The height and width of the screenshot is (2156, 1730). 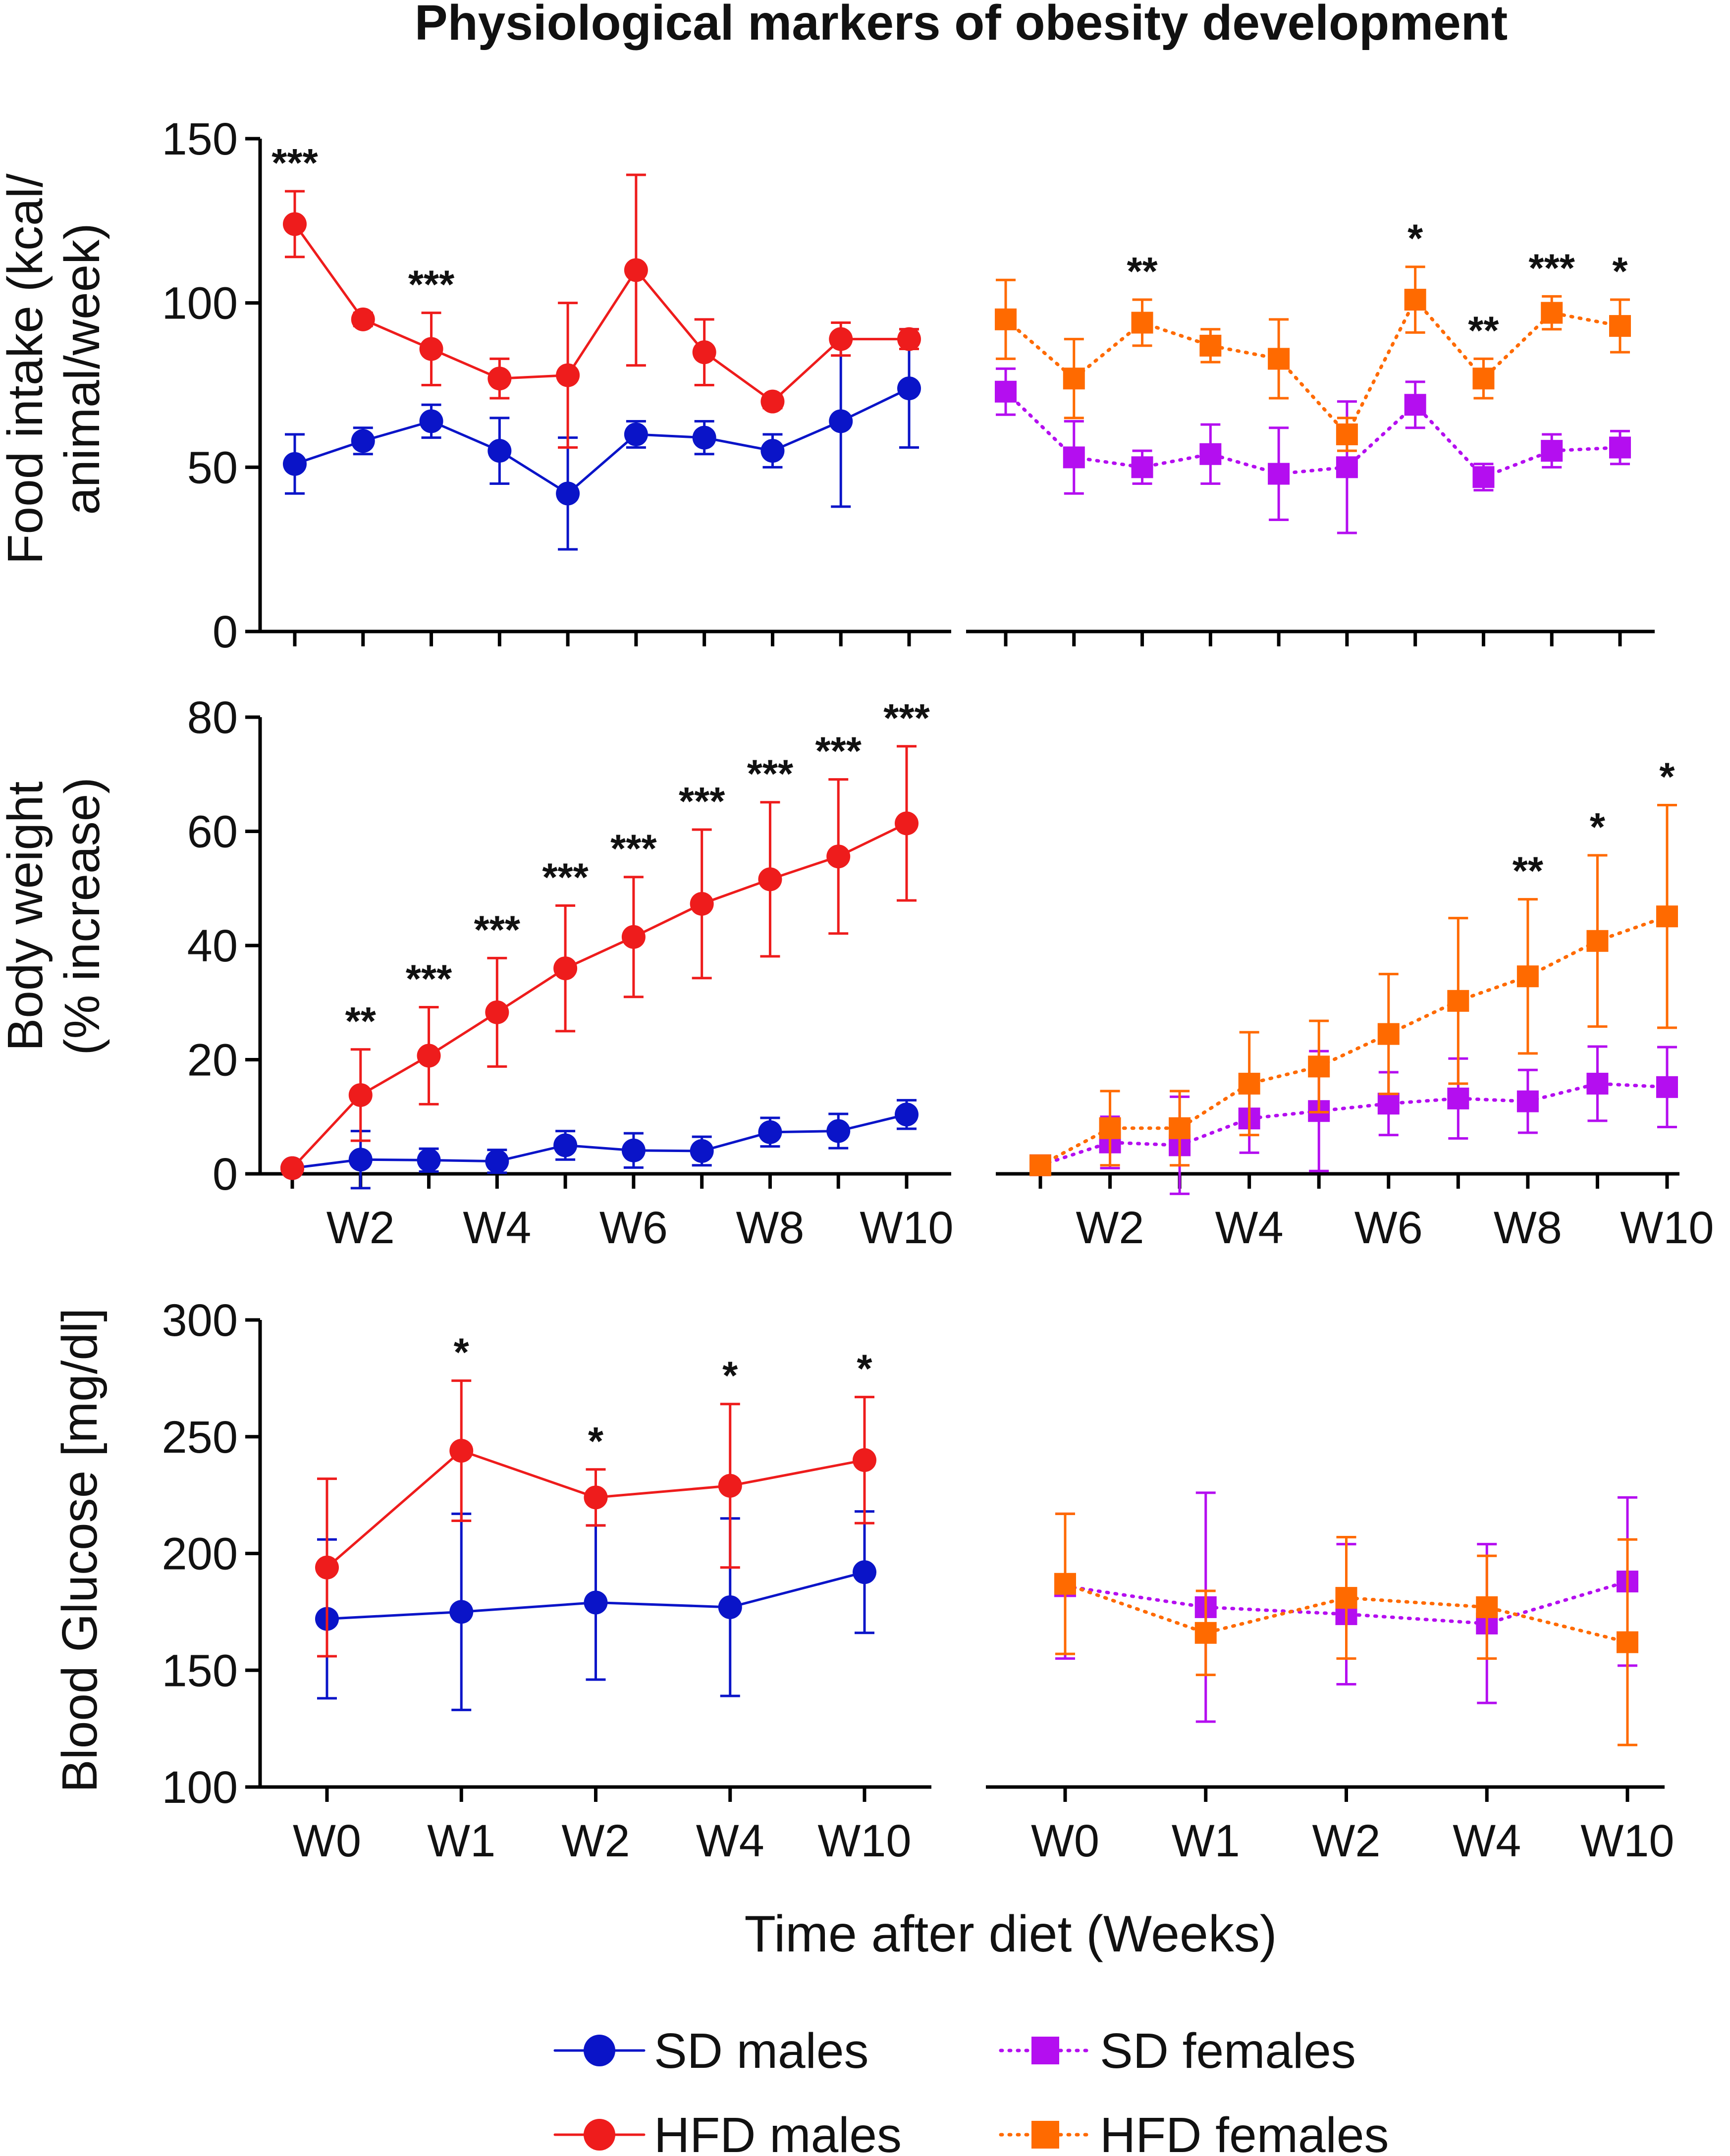 What do you see at coordinates (212, 718) in the screenshot?
I see `y-tick-label: 80` at bounding box center [212, 718].